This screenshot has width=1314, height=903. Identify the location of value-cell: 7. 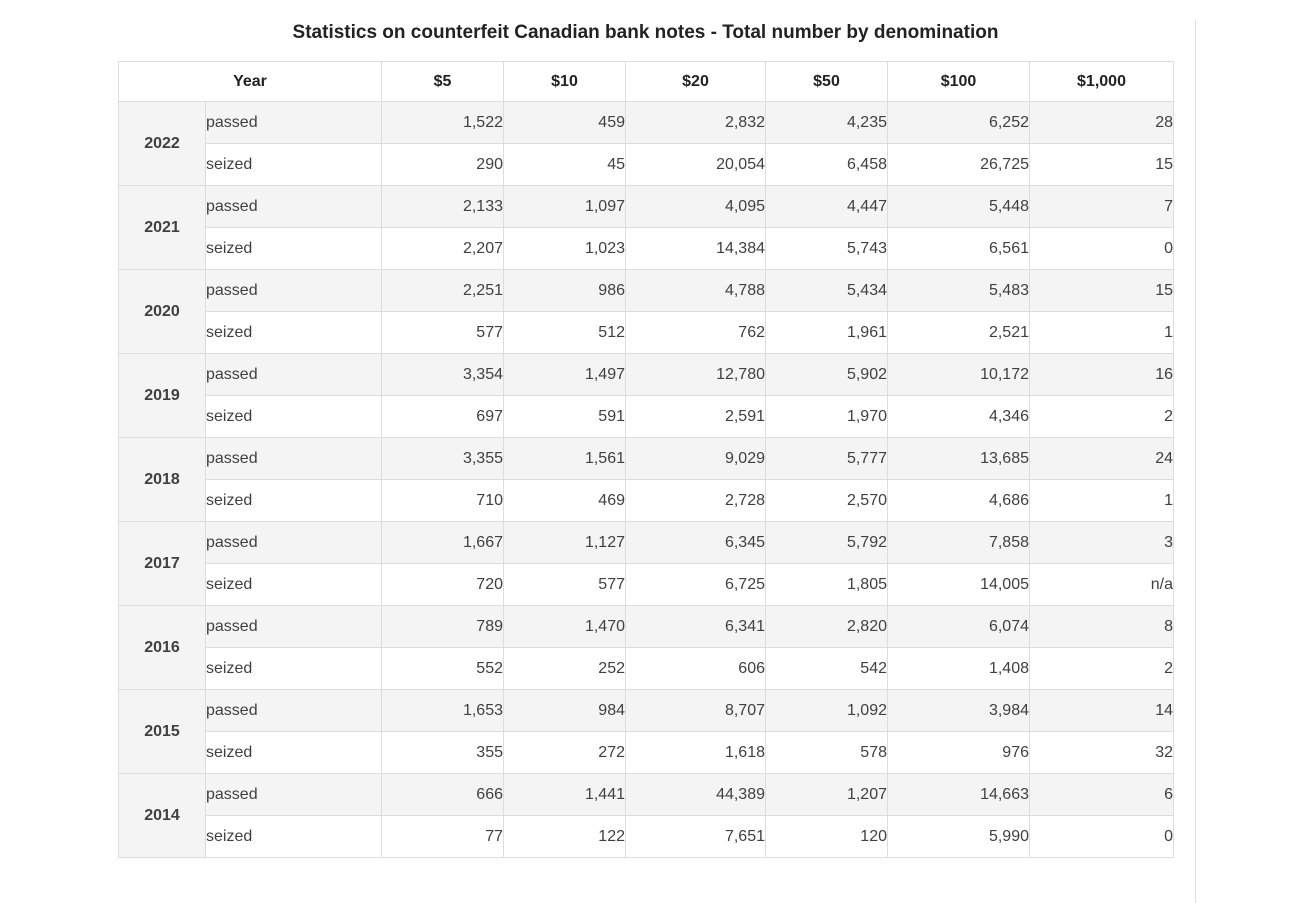
(1101, 206).